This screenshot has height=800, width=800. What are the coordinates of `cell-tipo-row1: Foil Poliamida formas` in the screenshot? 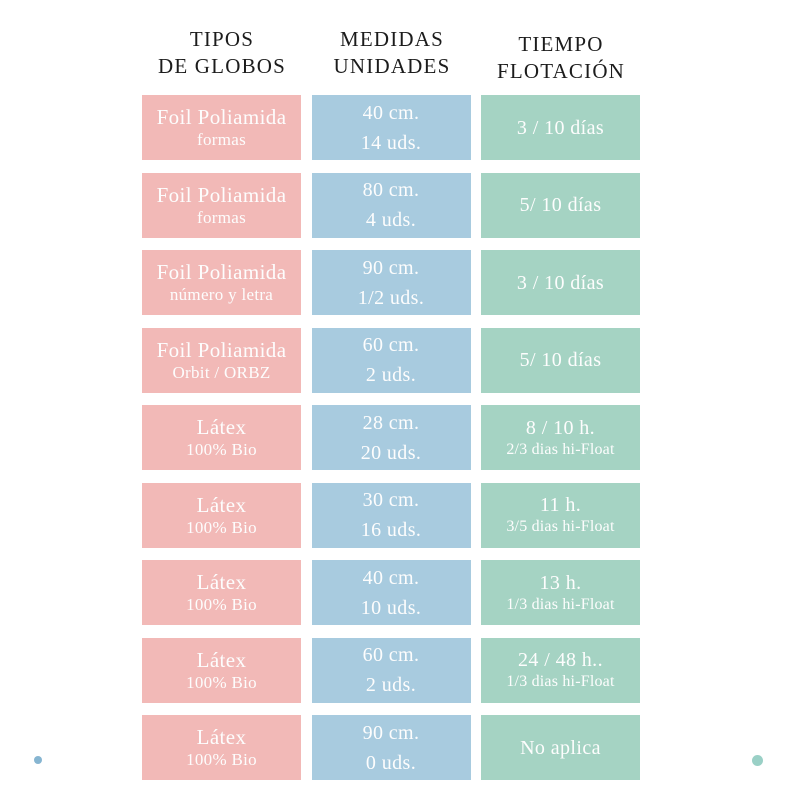 It's located at (221, 127).